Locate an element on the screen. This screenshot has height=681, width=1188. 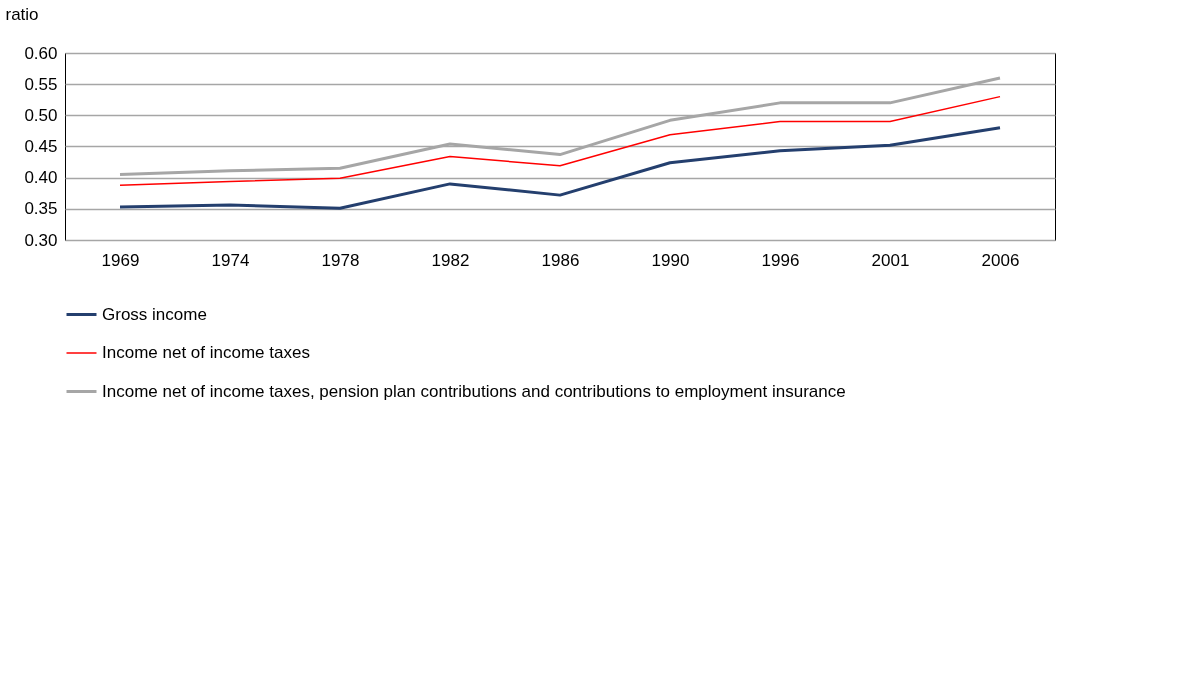
x-tick-label: 1978 is located at coordinates (340, 260).